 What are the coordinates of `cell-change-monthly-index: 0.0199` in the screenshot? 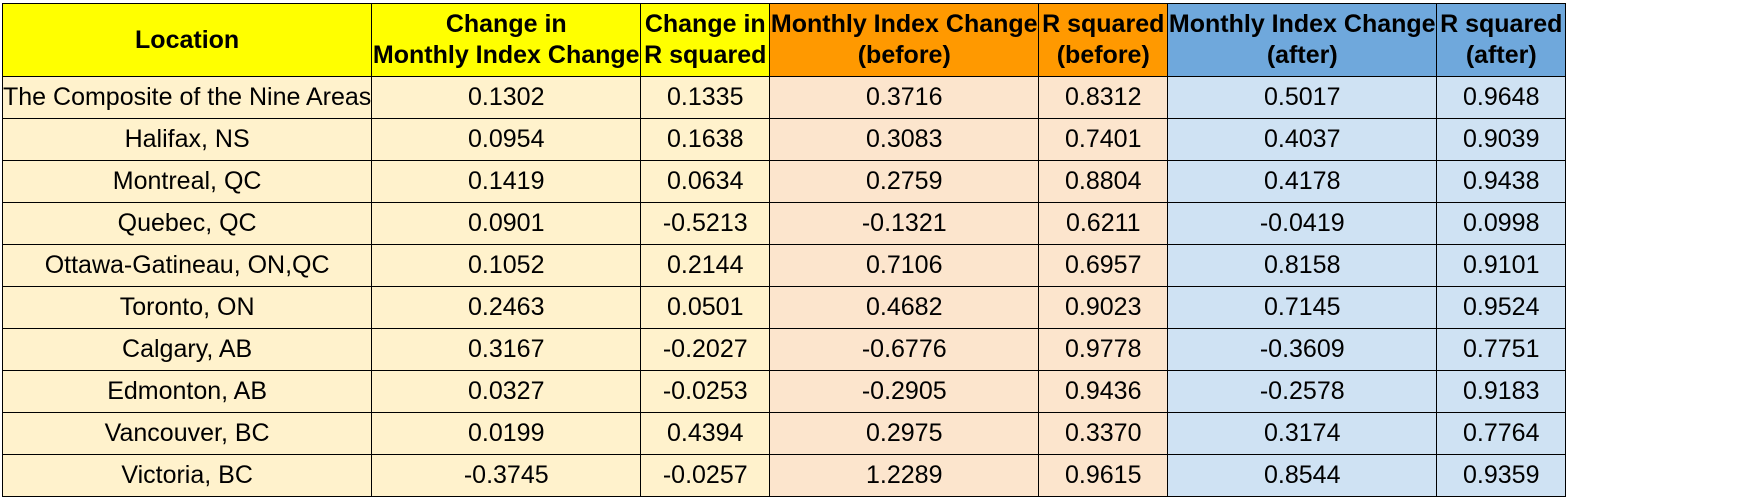 It's located at (506, 433).